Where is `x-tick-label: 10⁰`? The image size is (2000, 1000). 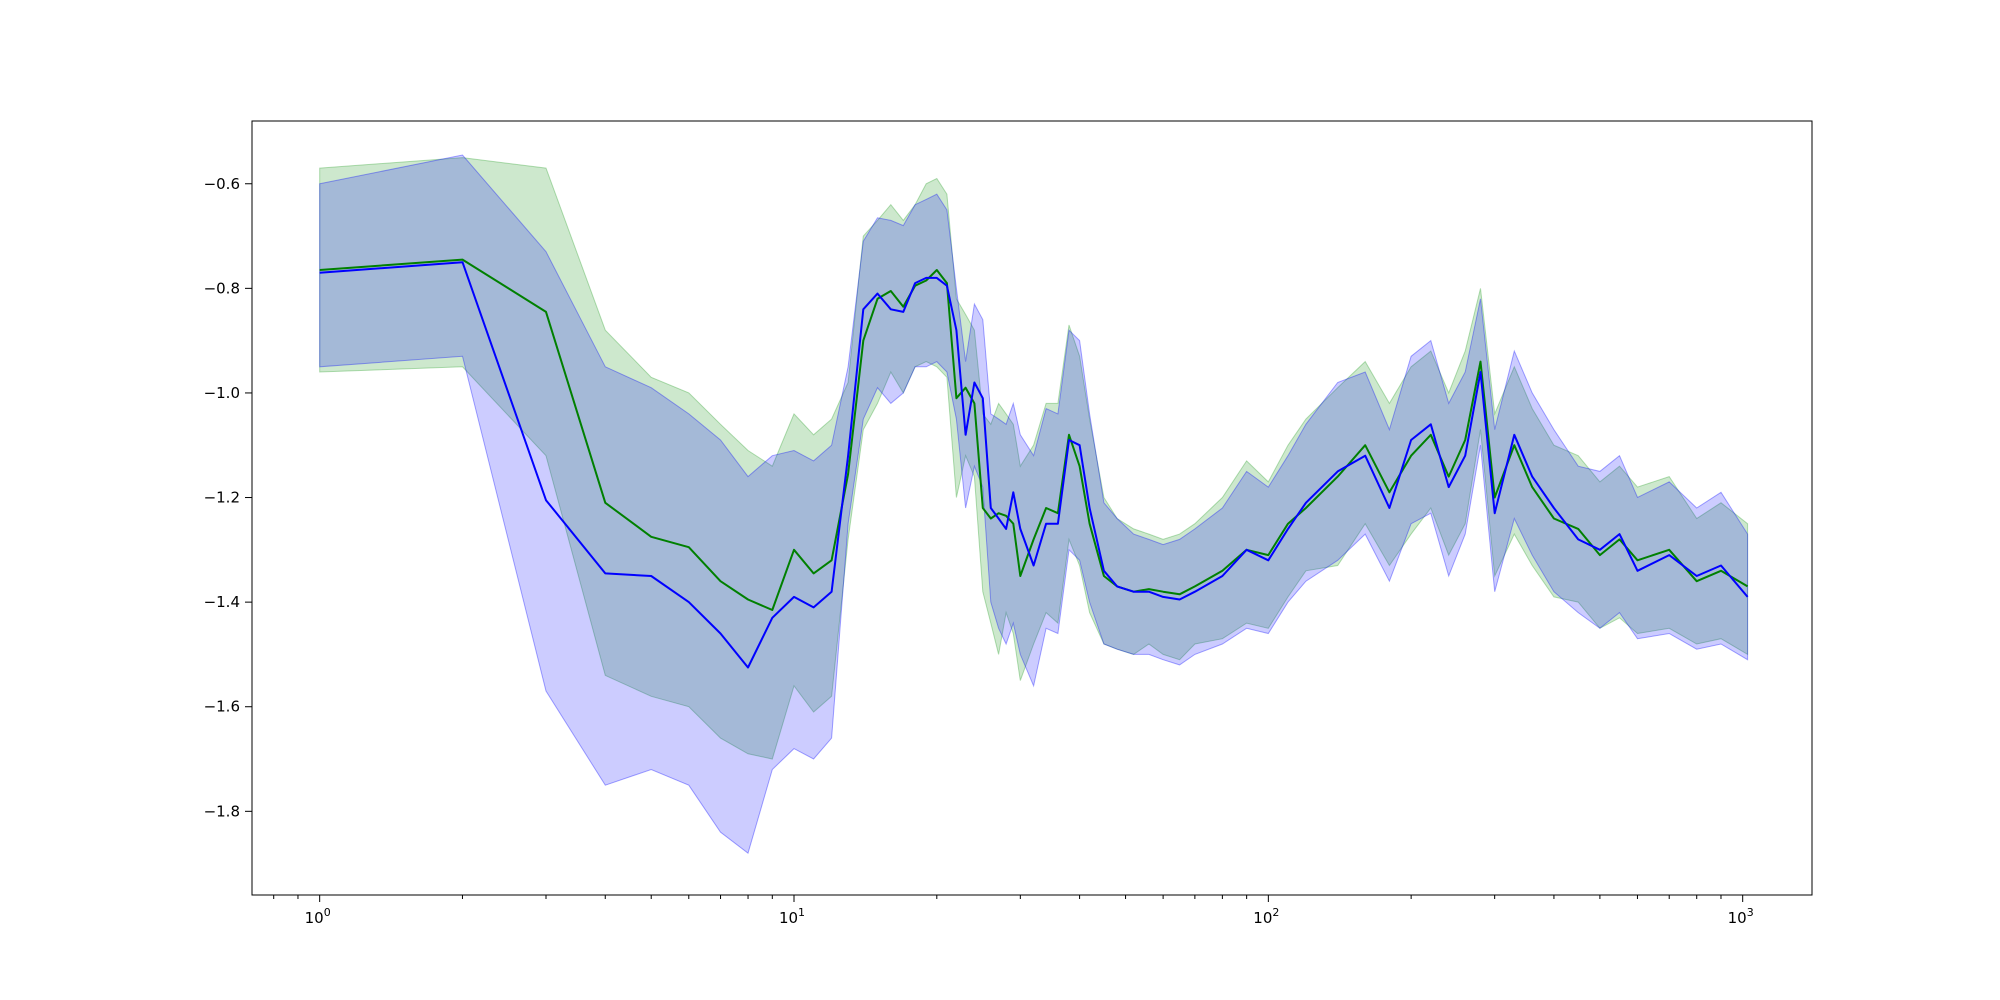 x-tick-label: 10⁰ is located at coordinates (318, 916).